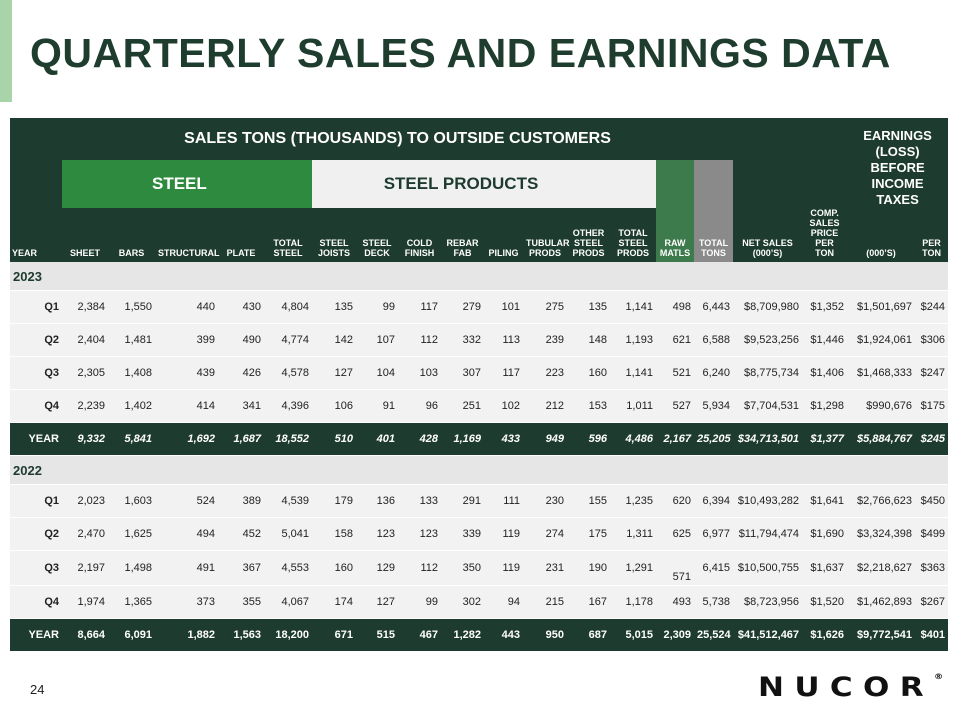 The width and height of the screenshot is (960, 720). What do you see at coordinates (85, 373) in the screenshot?
I see `cell: 2,305` at bounding box center [85, 373].